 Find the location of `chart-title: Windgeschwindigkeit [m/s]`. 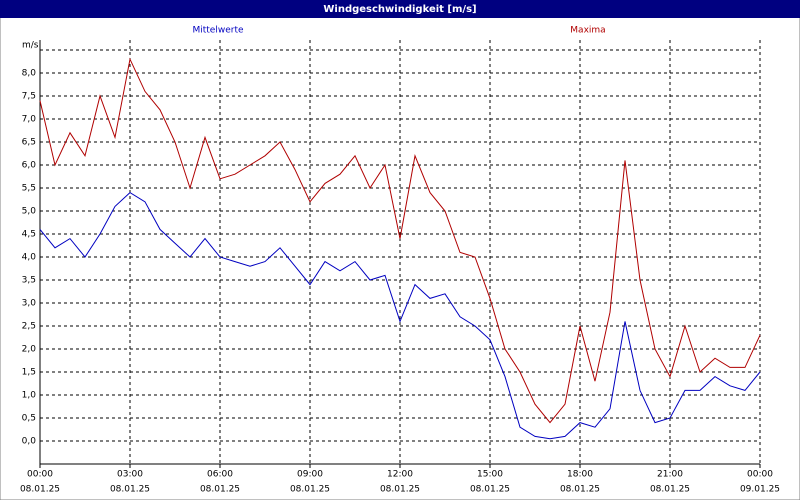

chart-title: Windgeschwindigkeit [m/s] is located at coordinates (399, 9).